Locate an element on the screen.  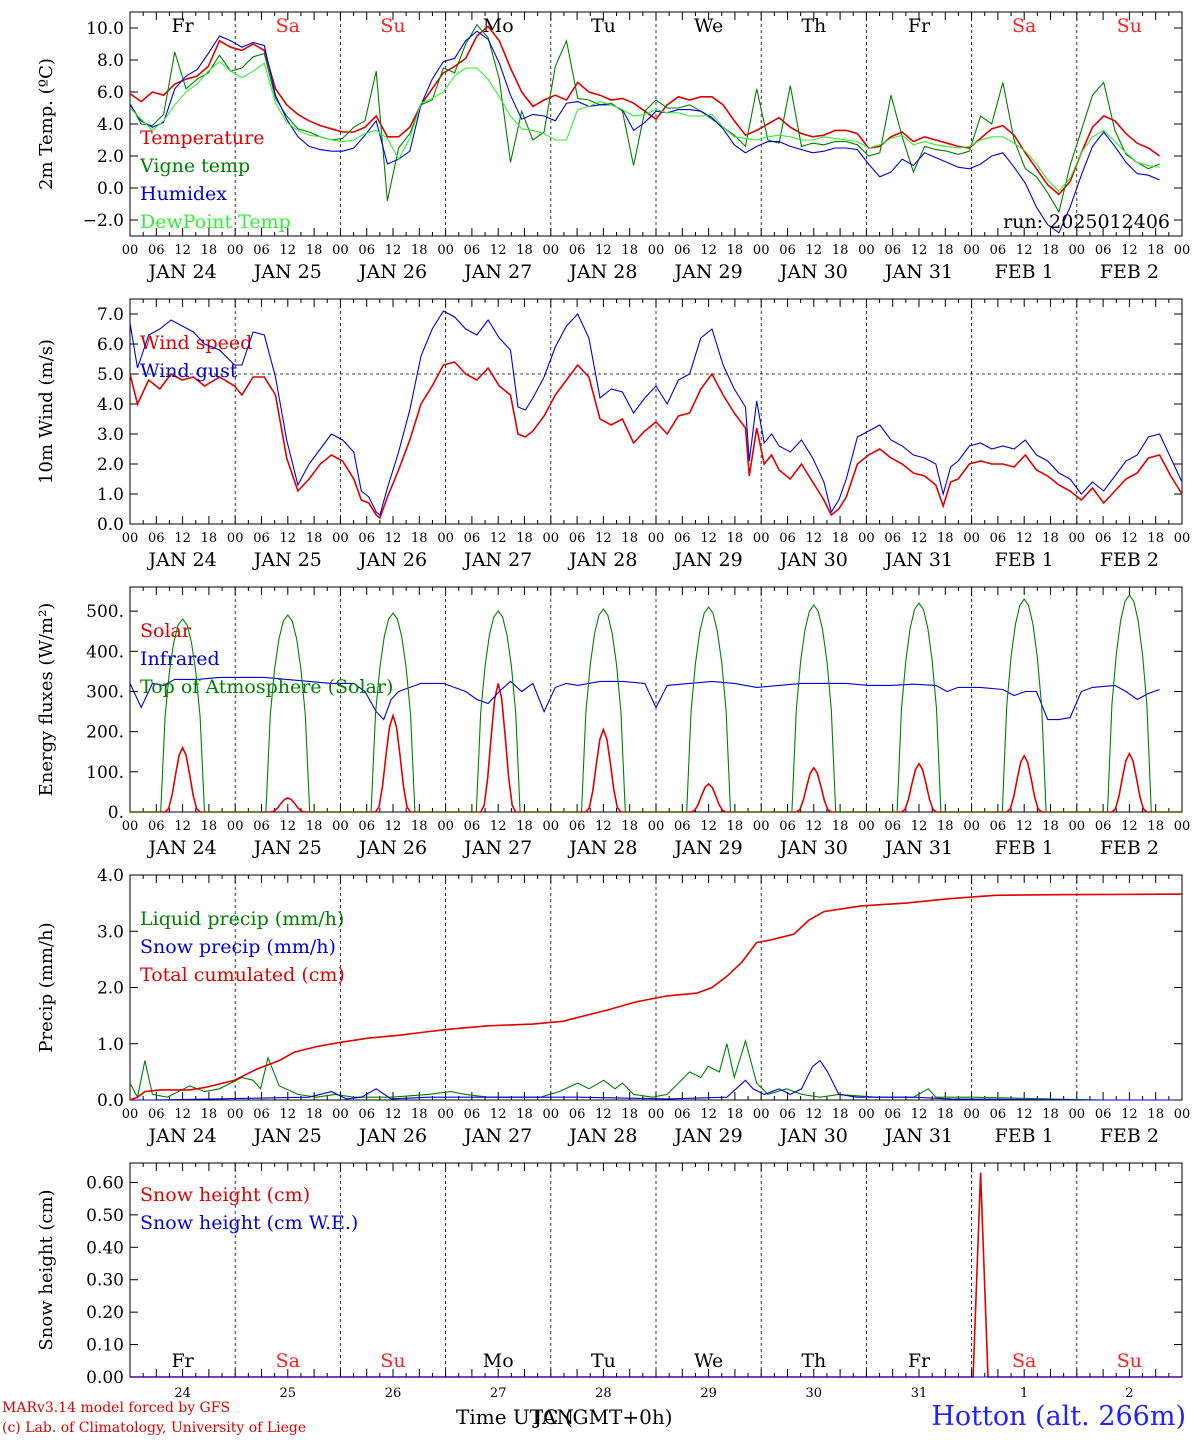
legend-entry: Temperature is located at coordinates (202, 138).